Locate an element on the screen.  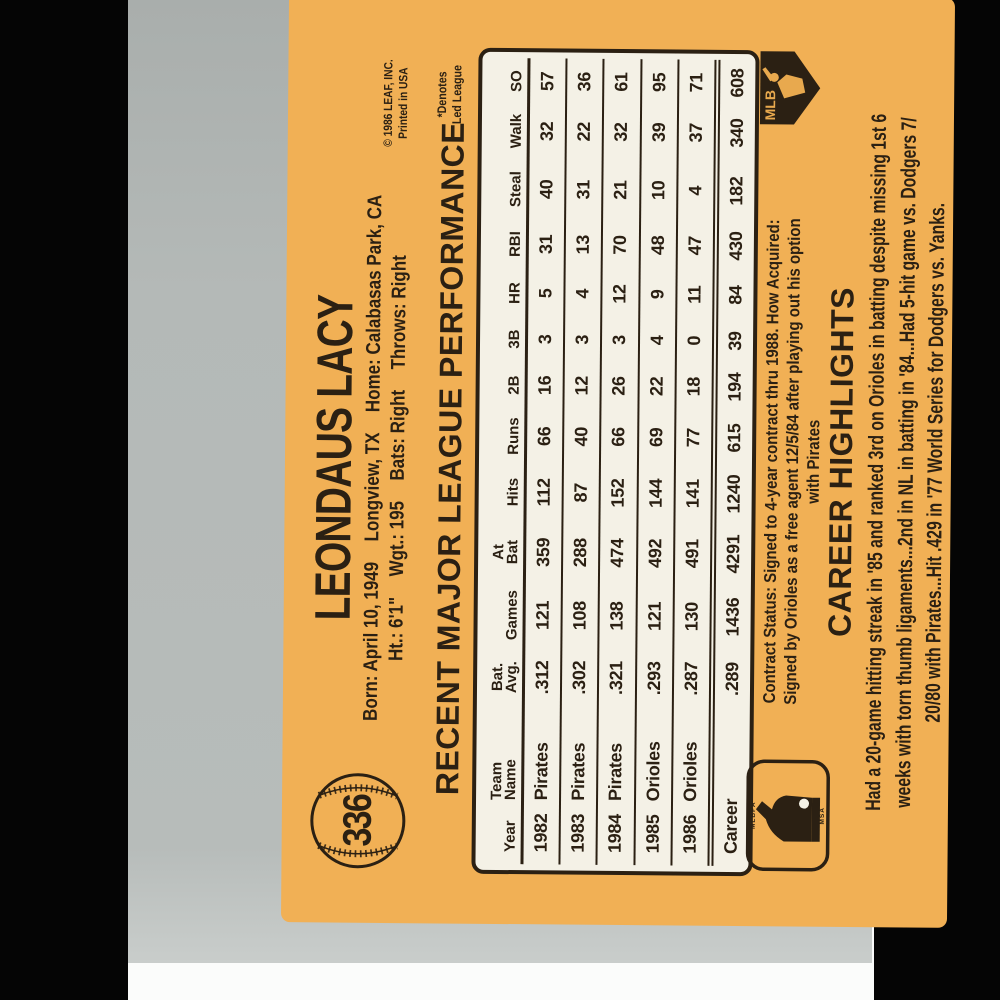
led-league-note: *Denotes Led League is located at coordinates (450, 95).